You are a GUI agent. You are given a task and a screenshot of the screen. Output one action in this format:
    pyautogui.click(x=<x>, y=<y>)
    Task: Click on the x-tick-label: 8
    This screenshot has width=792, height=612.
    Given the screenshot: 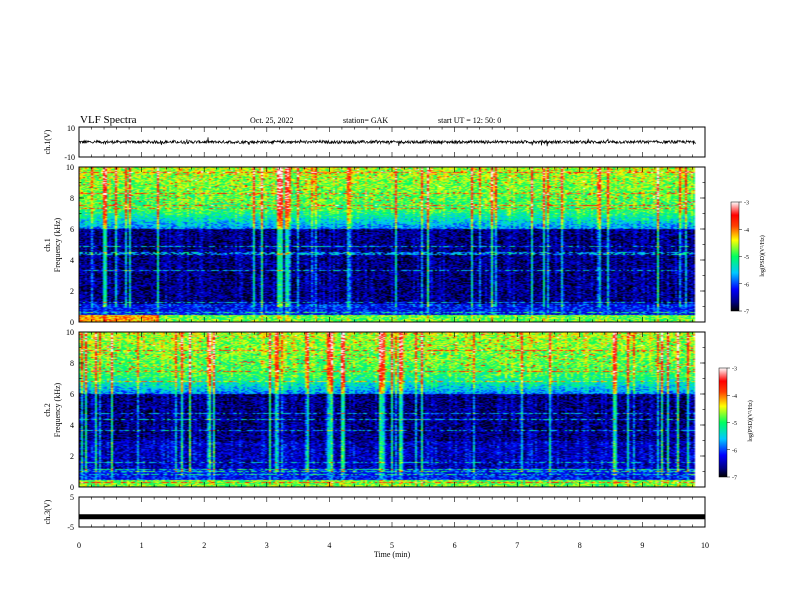 What is the action you would take?
    pyautogui.click(x=580, y=545)
    